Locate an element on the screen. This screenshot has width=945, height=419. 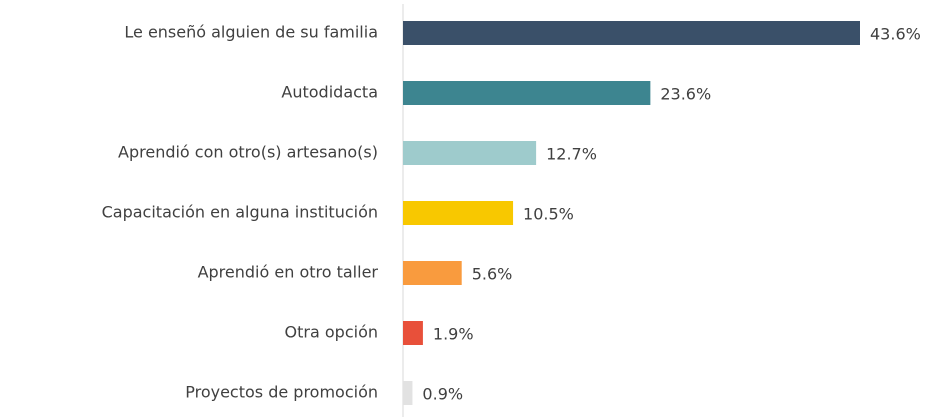
category-label: Proyectos de promoción is located at coordinates (281, 392).